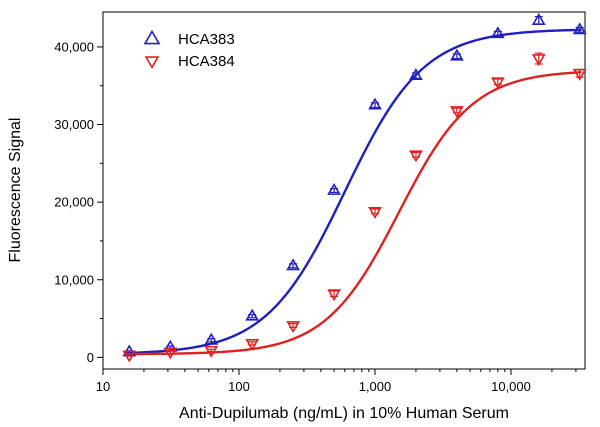 Image resolution: width=600 pixels, height=427 pixels. What do you see at coordinates (189, 49) in the screenshot?
I see `legend: HCA383 HCA384` at bounding box center [189, 49].